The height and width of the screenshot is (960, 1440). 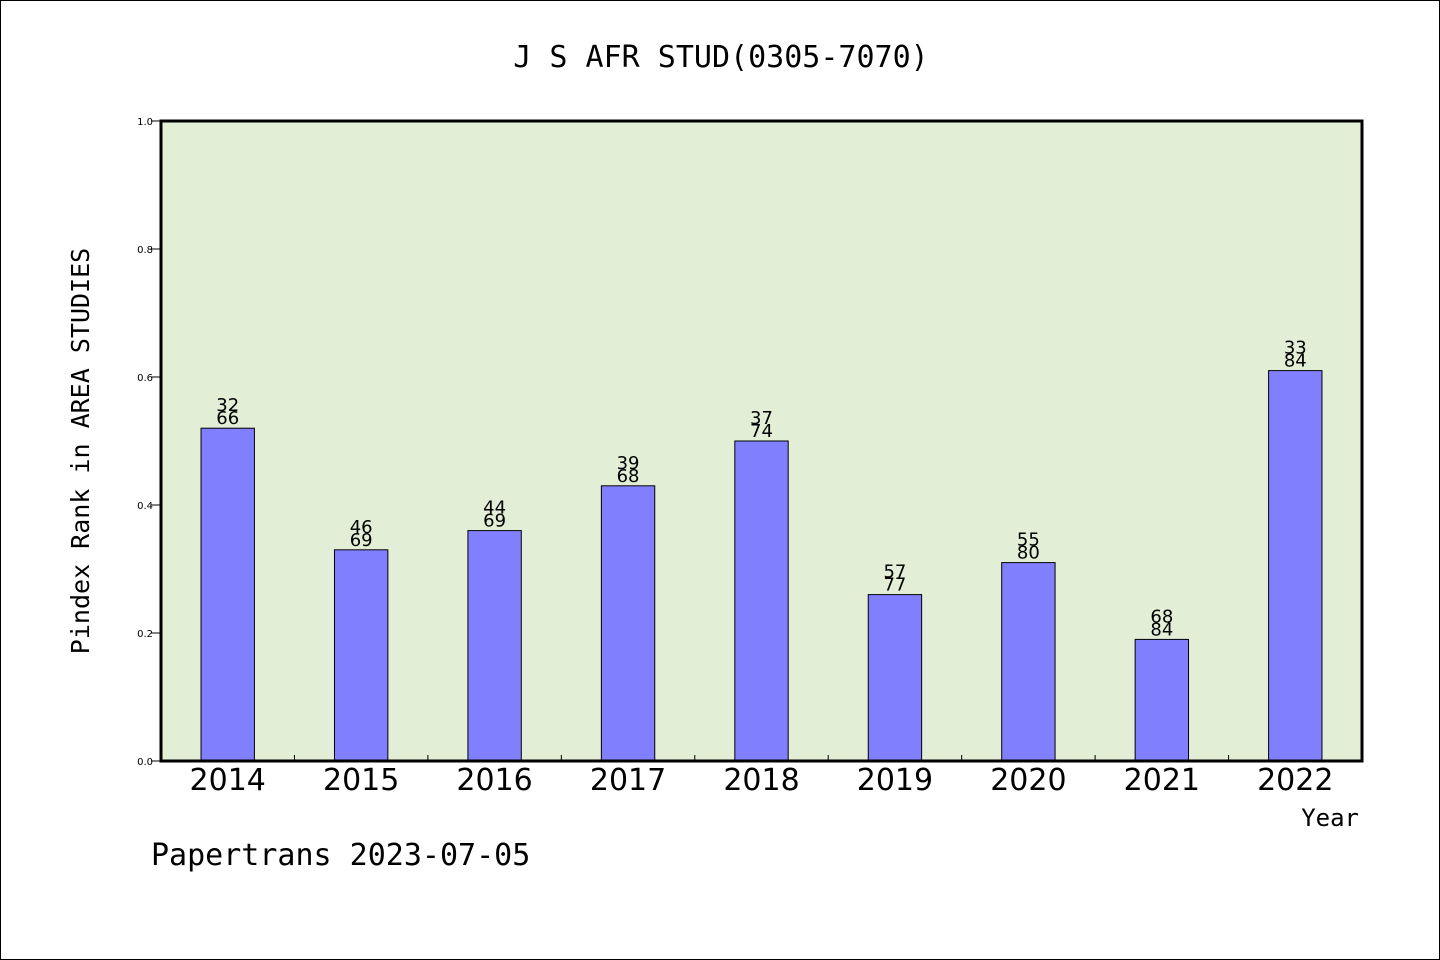 What do you see at coordinates (761, 780) in the screenshot?
I see `x-tick-label: 2018` at bounding box center [761, 780].